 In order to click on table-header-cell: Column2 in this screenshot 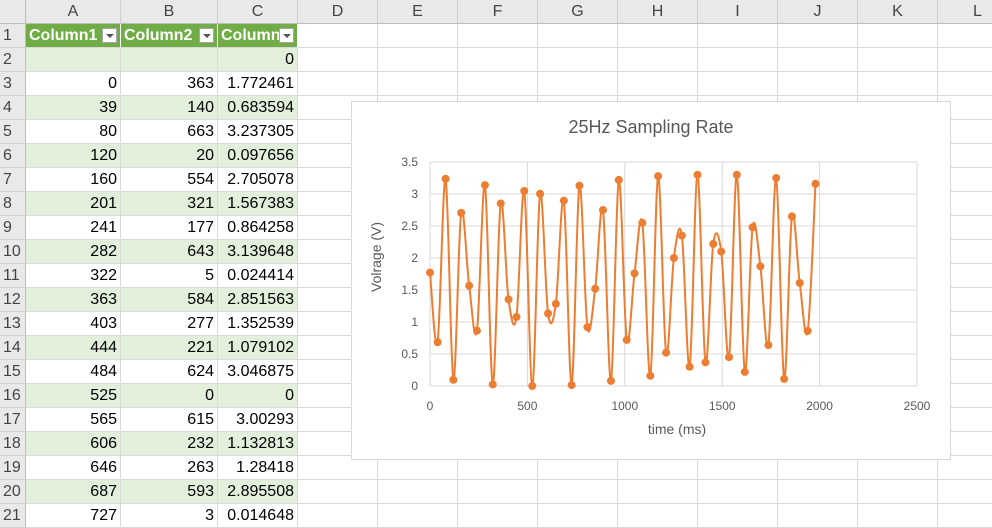, I will do `click(169, 36)`.